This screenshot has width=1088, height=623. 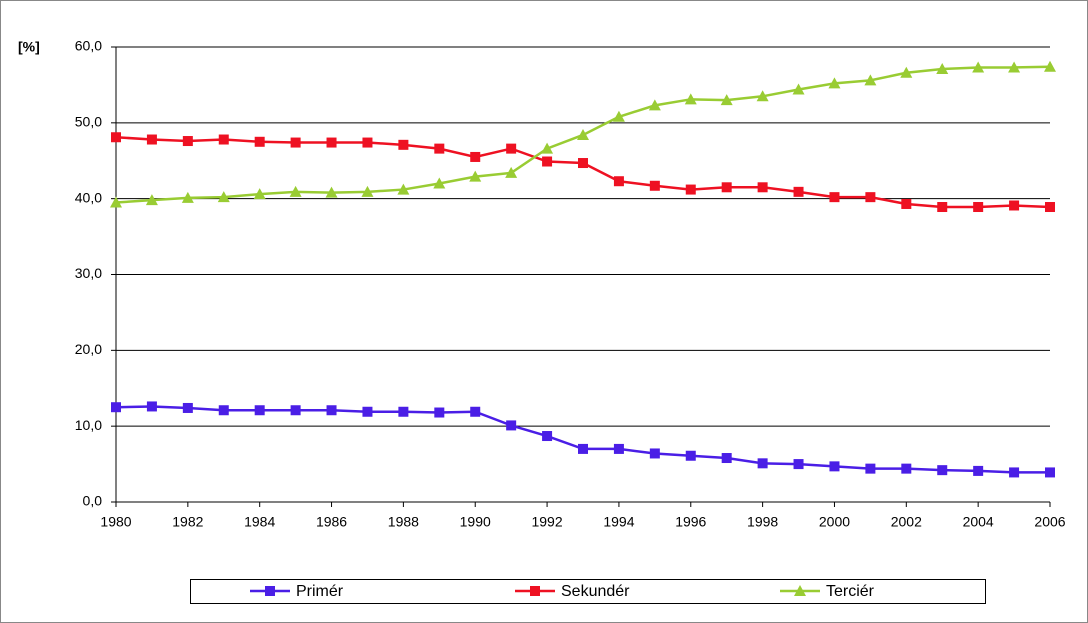 I want to click on x-tick-label: 1994, so click(x=618, y=522).